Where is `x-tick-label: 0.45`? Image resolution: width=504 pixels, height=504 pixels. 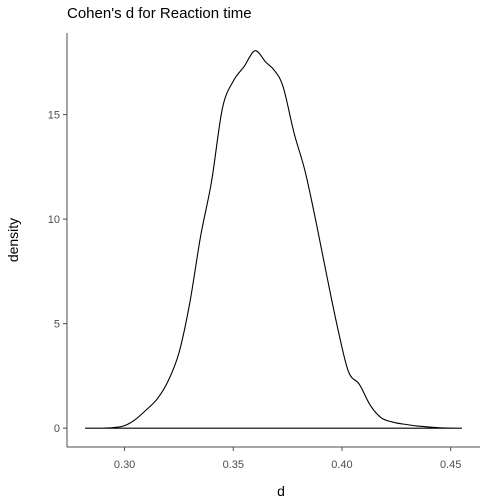 x-tick-label: 0.45 is located at coordinates (450, 465).